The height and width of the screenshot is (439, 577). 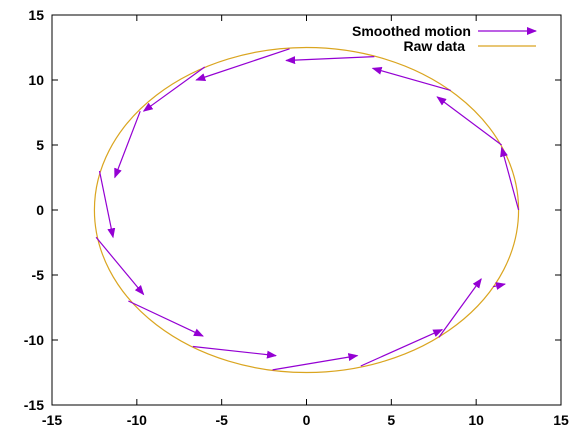 What do you see at coordinates (52, 420) in the screenshot?
I see `x-tick-label: -15` at bounding box center [52, 420].